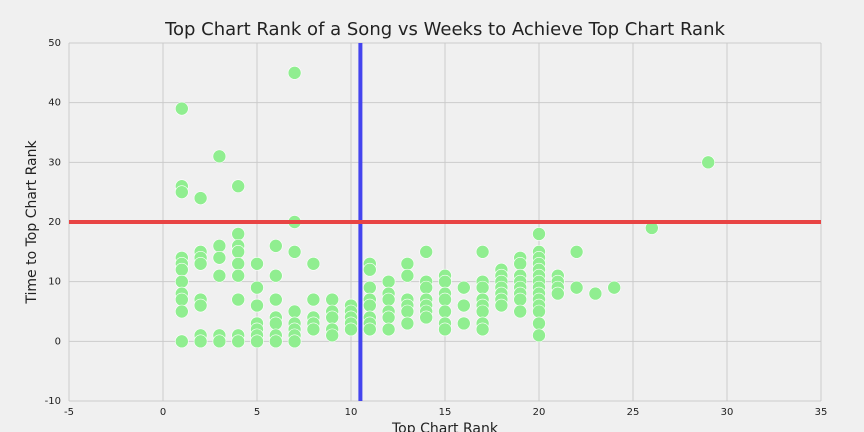 The height and width of the screenshot is (432, 864). I want to click on y-tick-label: 30, so click(54, 162).